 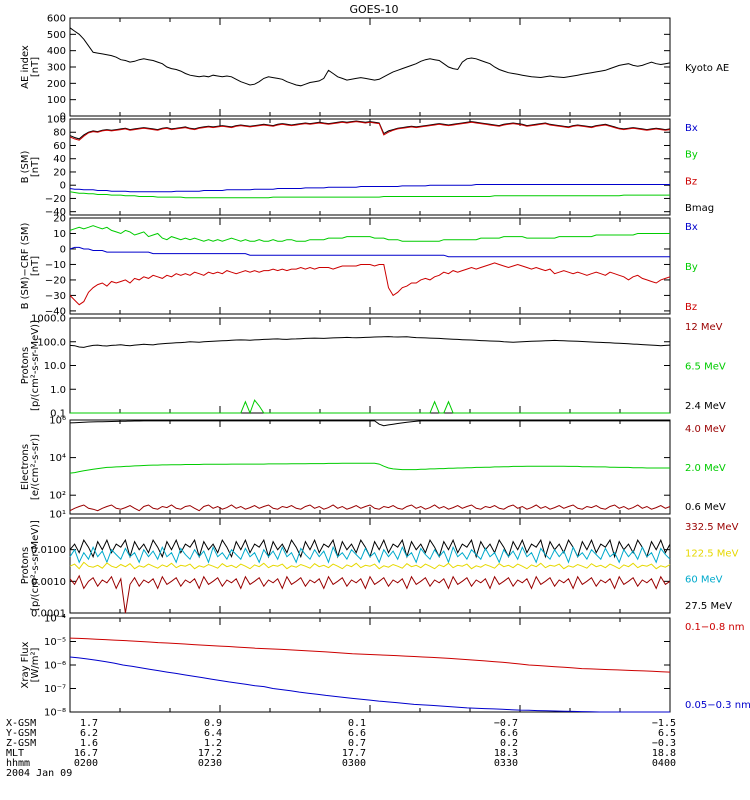 I want to click on y-tick-label: 60, so click(x=59, y=146).